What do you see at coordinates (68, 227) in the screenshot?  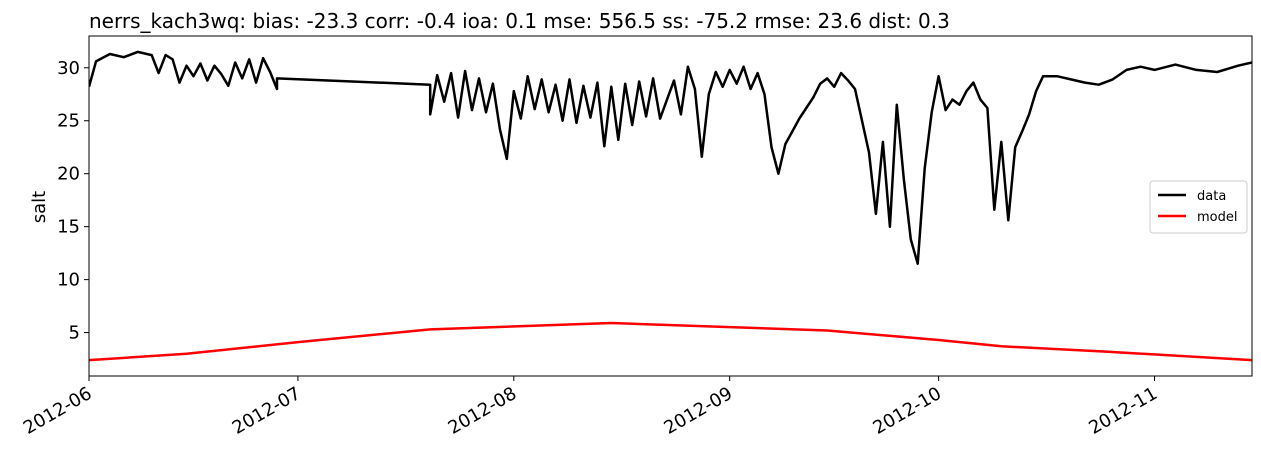 I see `y-tick-label: 15` at bounding box center [68, 227].